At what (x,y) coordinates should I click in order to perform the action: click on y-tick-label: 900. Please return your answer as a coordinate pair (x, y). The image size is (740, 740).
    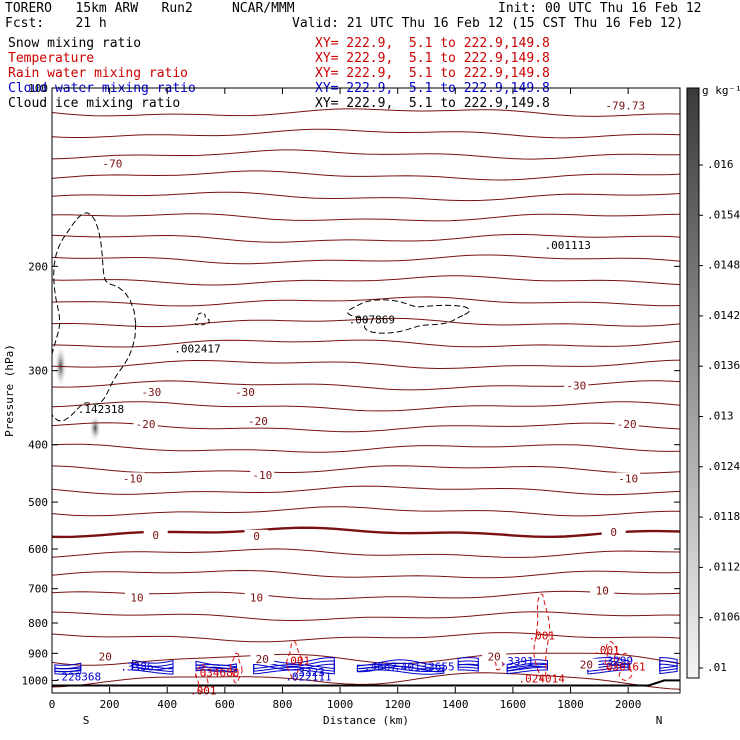
    Looking at the image, I should click on (38, 653).